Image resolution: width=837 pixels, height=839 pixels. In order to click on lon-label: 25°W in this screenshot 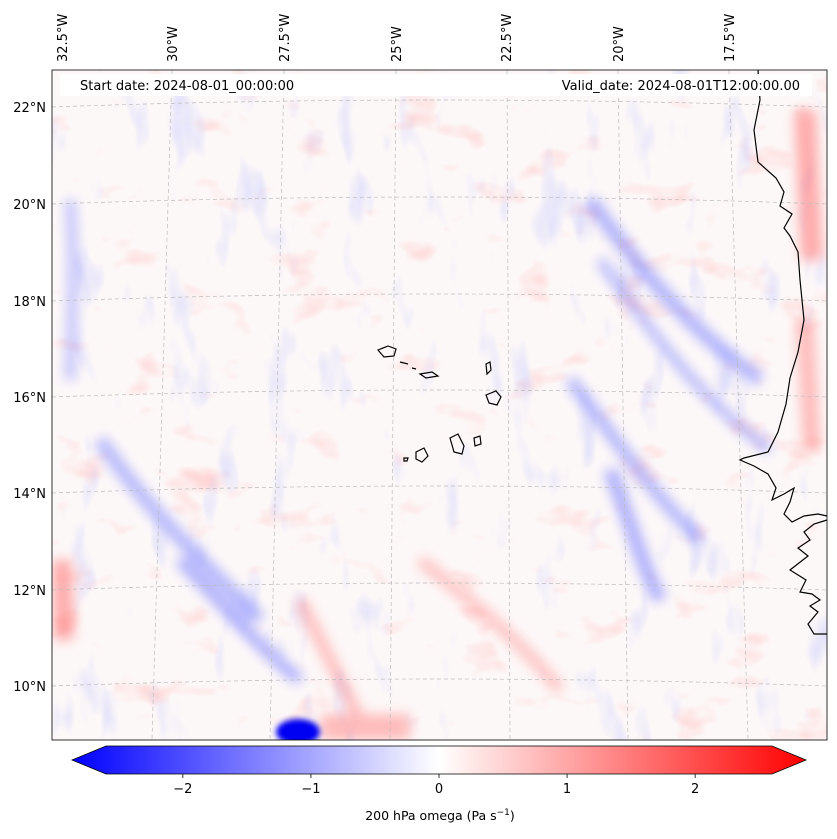, I will do `click(397, 44)`.